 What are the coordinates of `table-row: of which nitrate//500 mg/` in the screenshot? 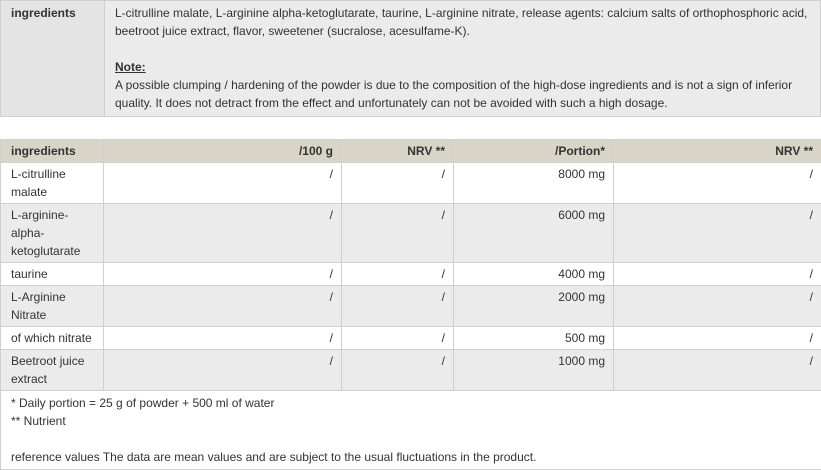 It's located at (411, 338).